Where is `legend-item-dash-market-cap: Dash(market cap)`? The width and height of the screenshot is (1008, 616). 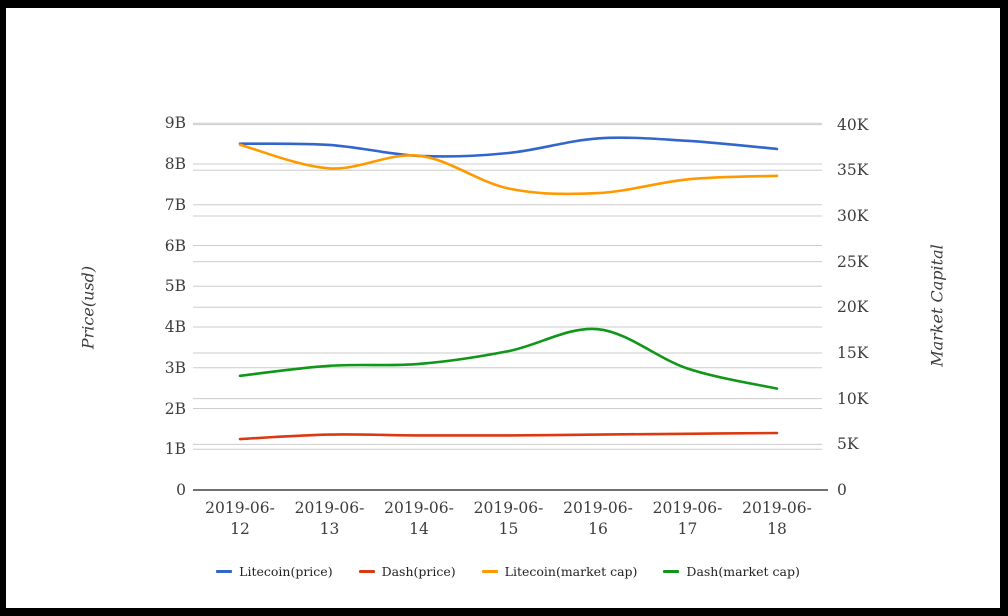 legend-item-dash-market-cap: Dash(market cap) is located at coordinates (731, 571).